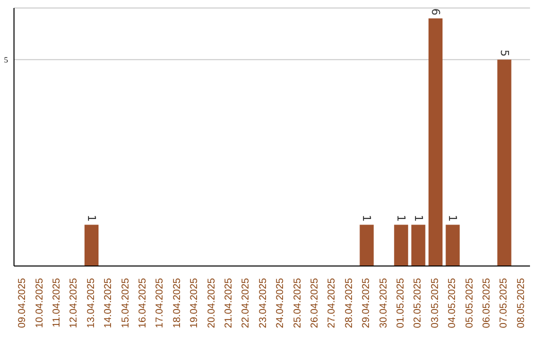 This screenshot has width=540, height=340. Describe the element at coordinates (246, 303) in the screenshot. I see `x-tick-label: 22.04.2025` at that location.